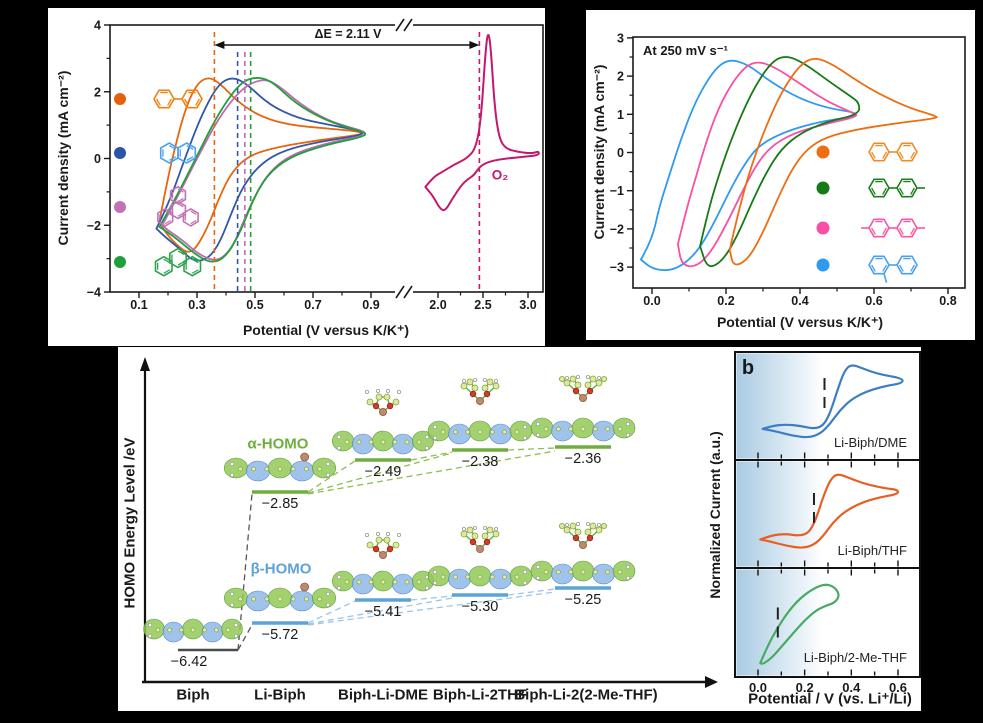 The height and width of the screenshot is (723, 983). I want to click on legend-dot-naphthalene, so click(120, 153).